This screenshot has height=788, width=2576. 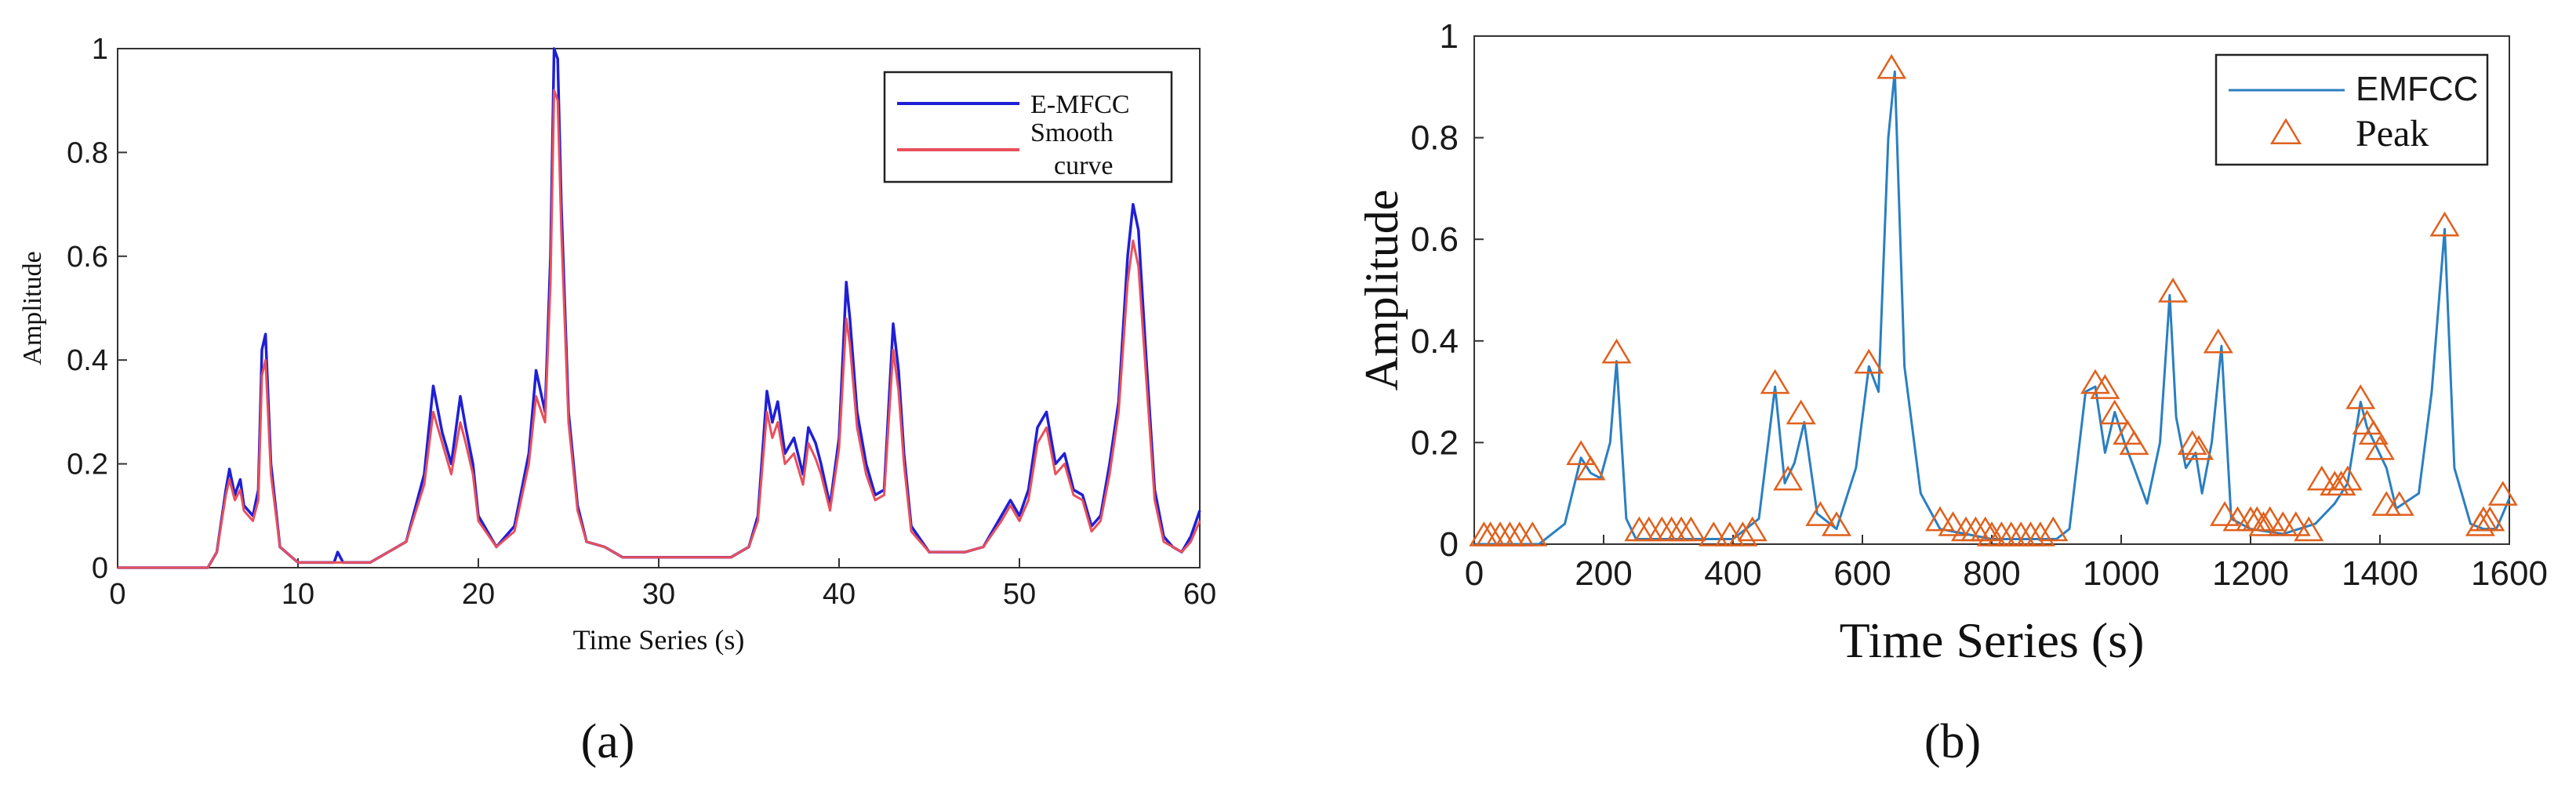 I want to click on legend-label-peak: Peak, so click(x=2392, y=133).